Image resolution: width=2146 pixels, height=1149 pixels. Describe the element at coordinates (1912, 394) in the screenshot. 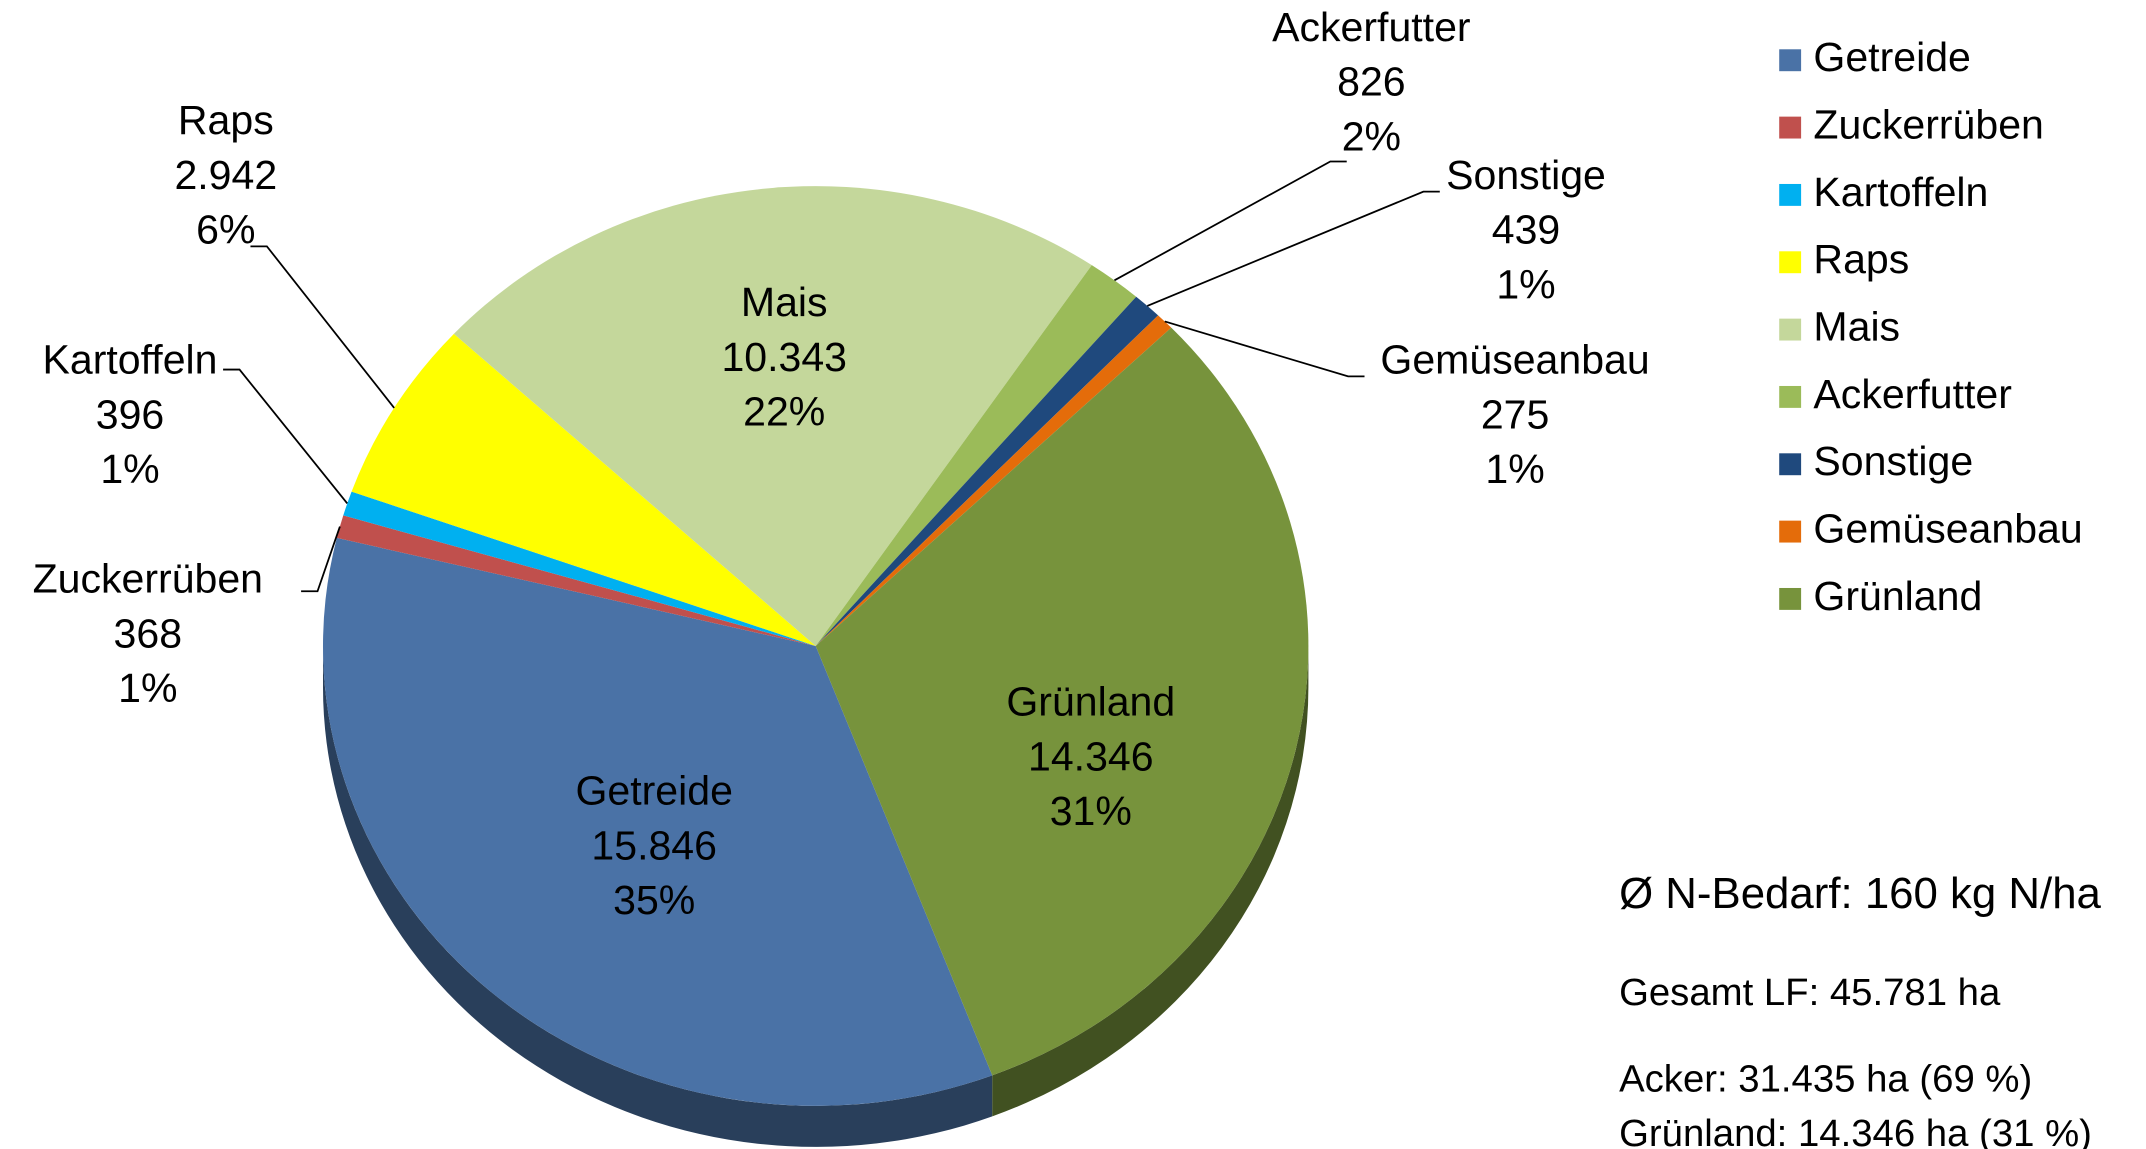

I see `legend-label: Ackerfutter` at that location.